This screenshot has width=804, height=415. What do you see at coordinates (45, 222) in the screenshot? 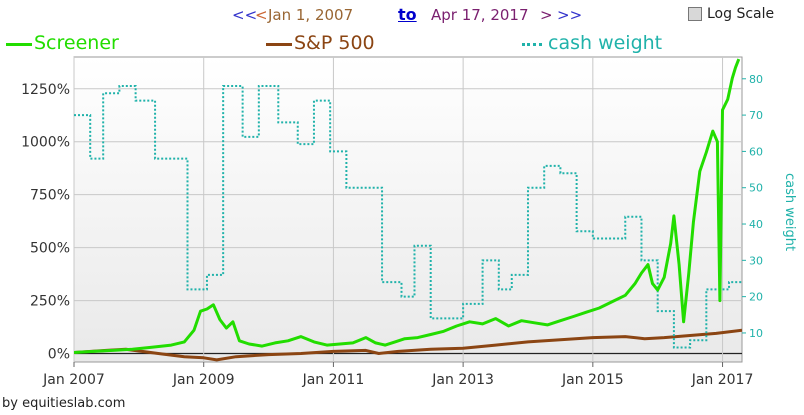
I see `y-axis-left: 0% 250% 500% 750% 1000% 1250%` at bounding box center [45, 222].